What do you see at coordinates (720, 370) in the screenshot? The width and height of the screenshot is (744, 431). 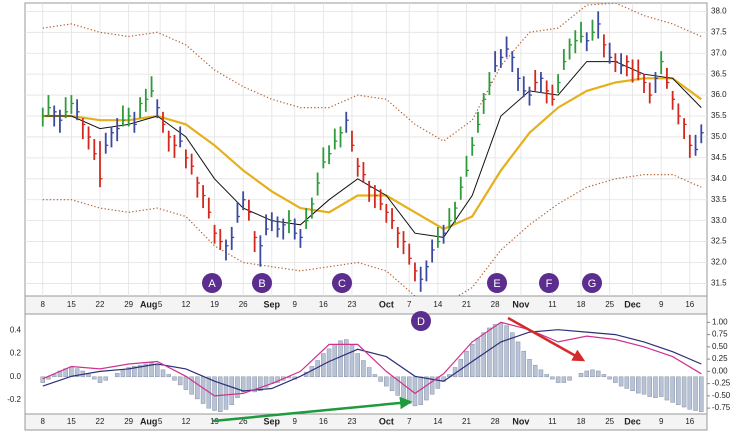 I see `y2-tick-label: 0.00` at bounding box center [720, 370].